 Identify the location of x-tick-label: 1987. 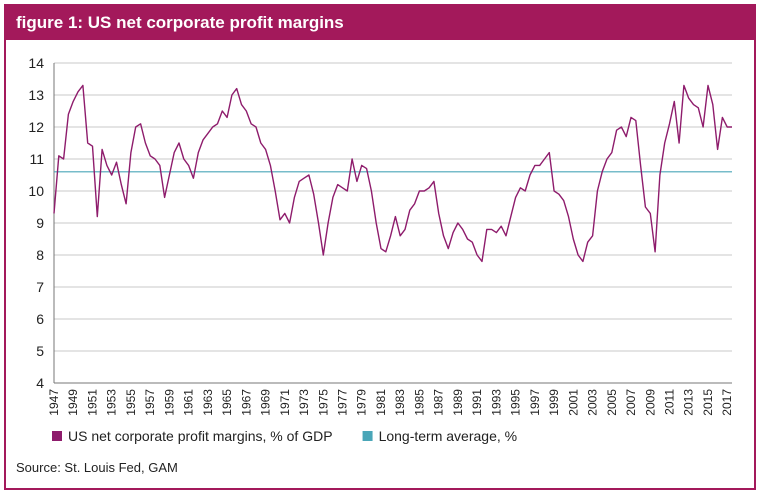
(439, 402).